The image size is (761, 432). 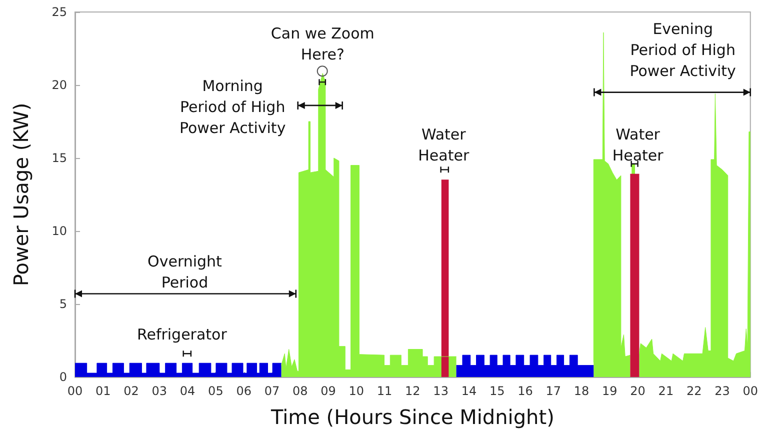 What do you see at coordinates (384, 391) in the screenshot?
I see `x-tick-label: 11` at bounding box center [384, 391].